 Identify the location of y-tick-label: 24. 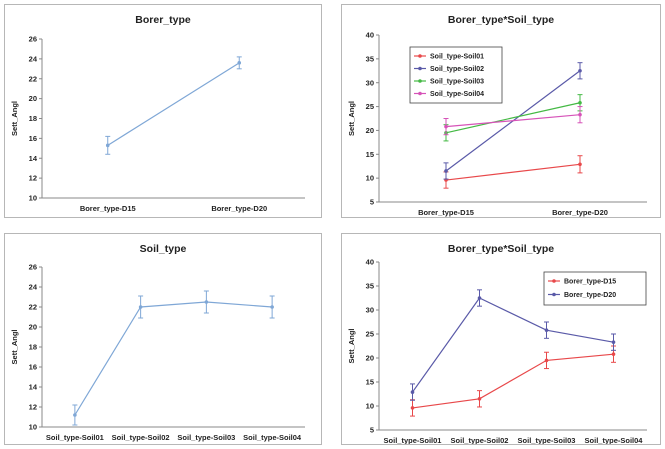
(33, 58).